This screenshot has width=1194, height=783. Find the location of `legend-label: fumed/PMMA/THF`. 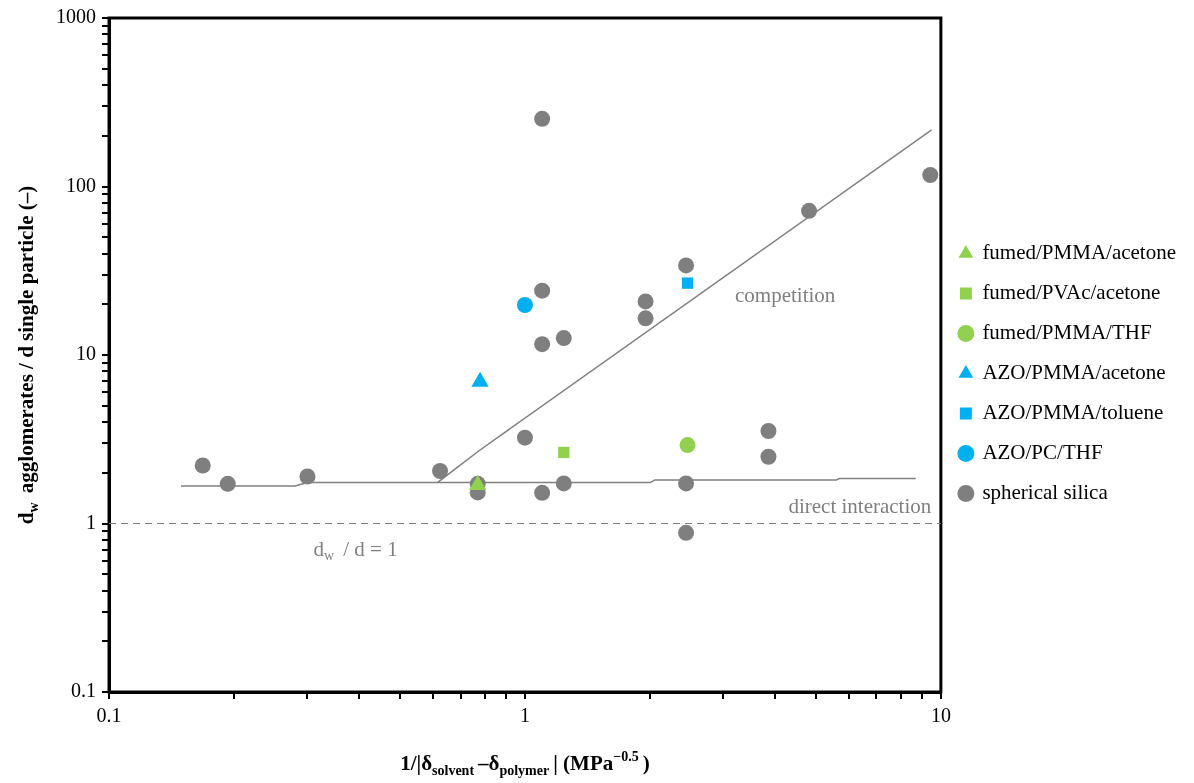

legend-label: fumed/PMMA/THF is located at coordinates (1067, 332).